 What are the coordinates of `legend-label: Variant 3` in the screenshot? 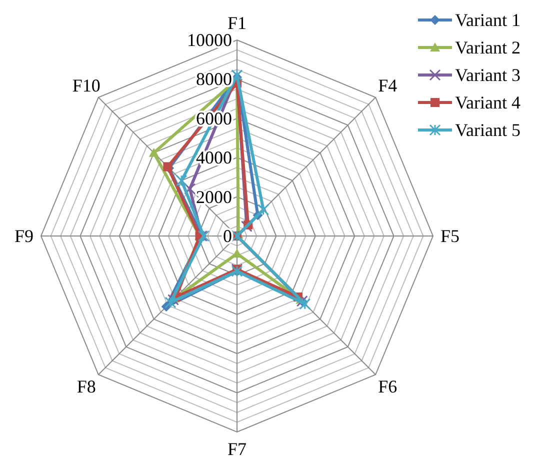 It's located at (487, 75).